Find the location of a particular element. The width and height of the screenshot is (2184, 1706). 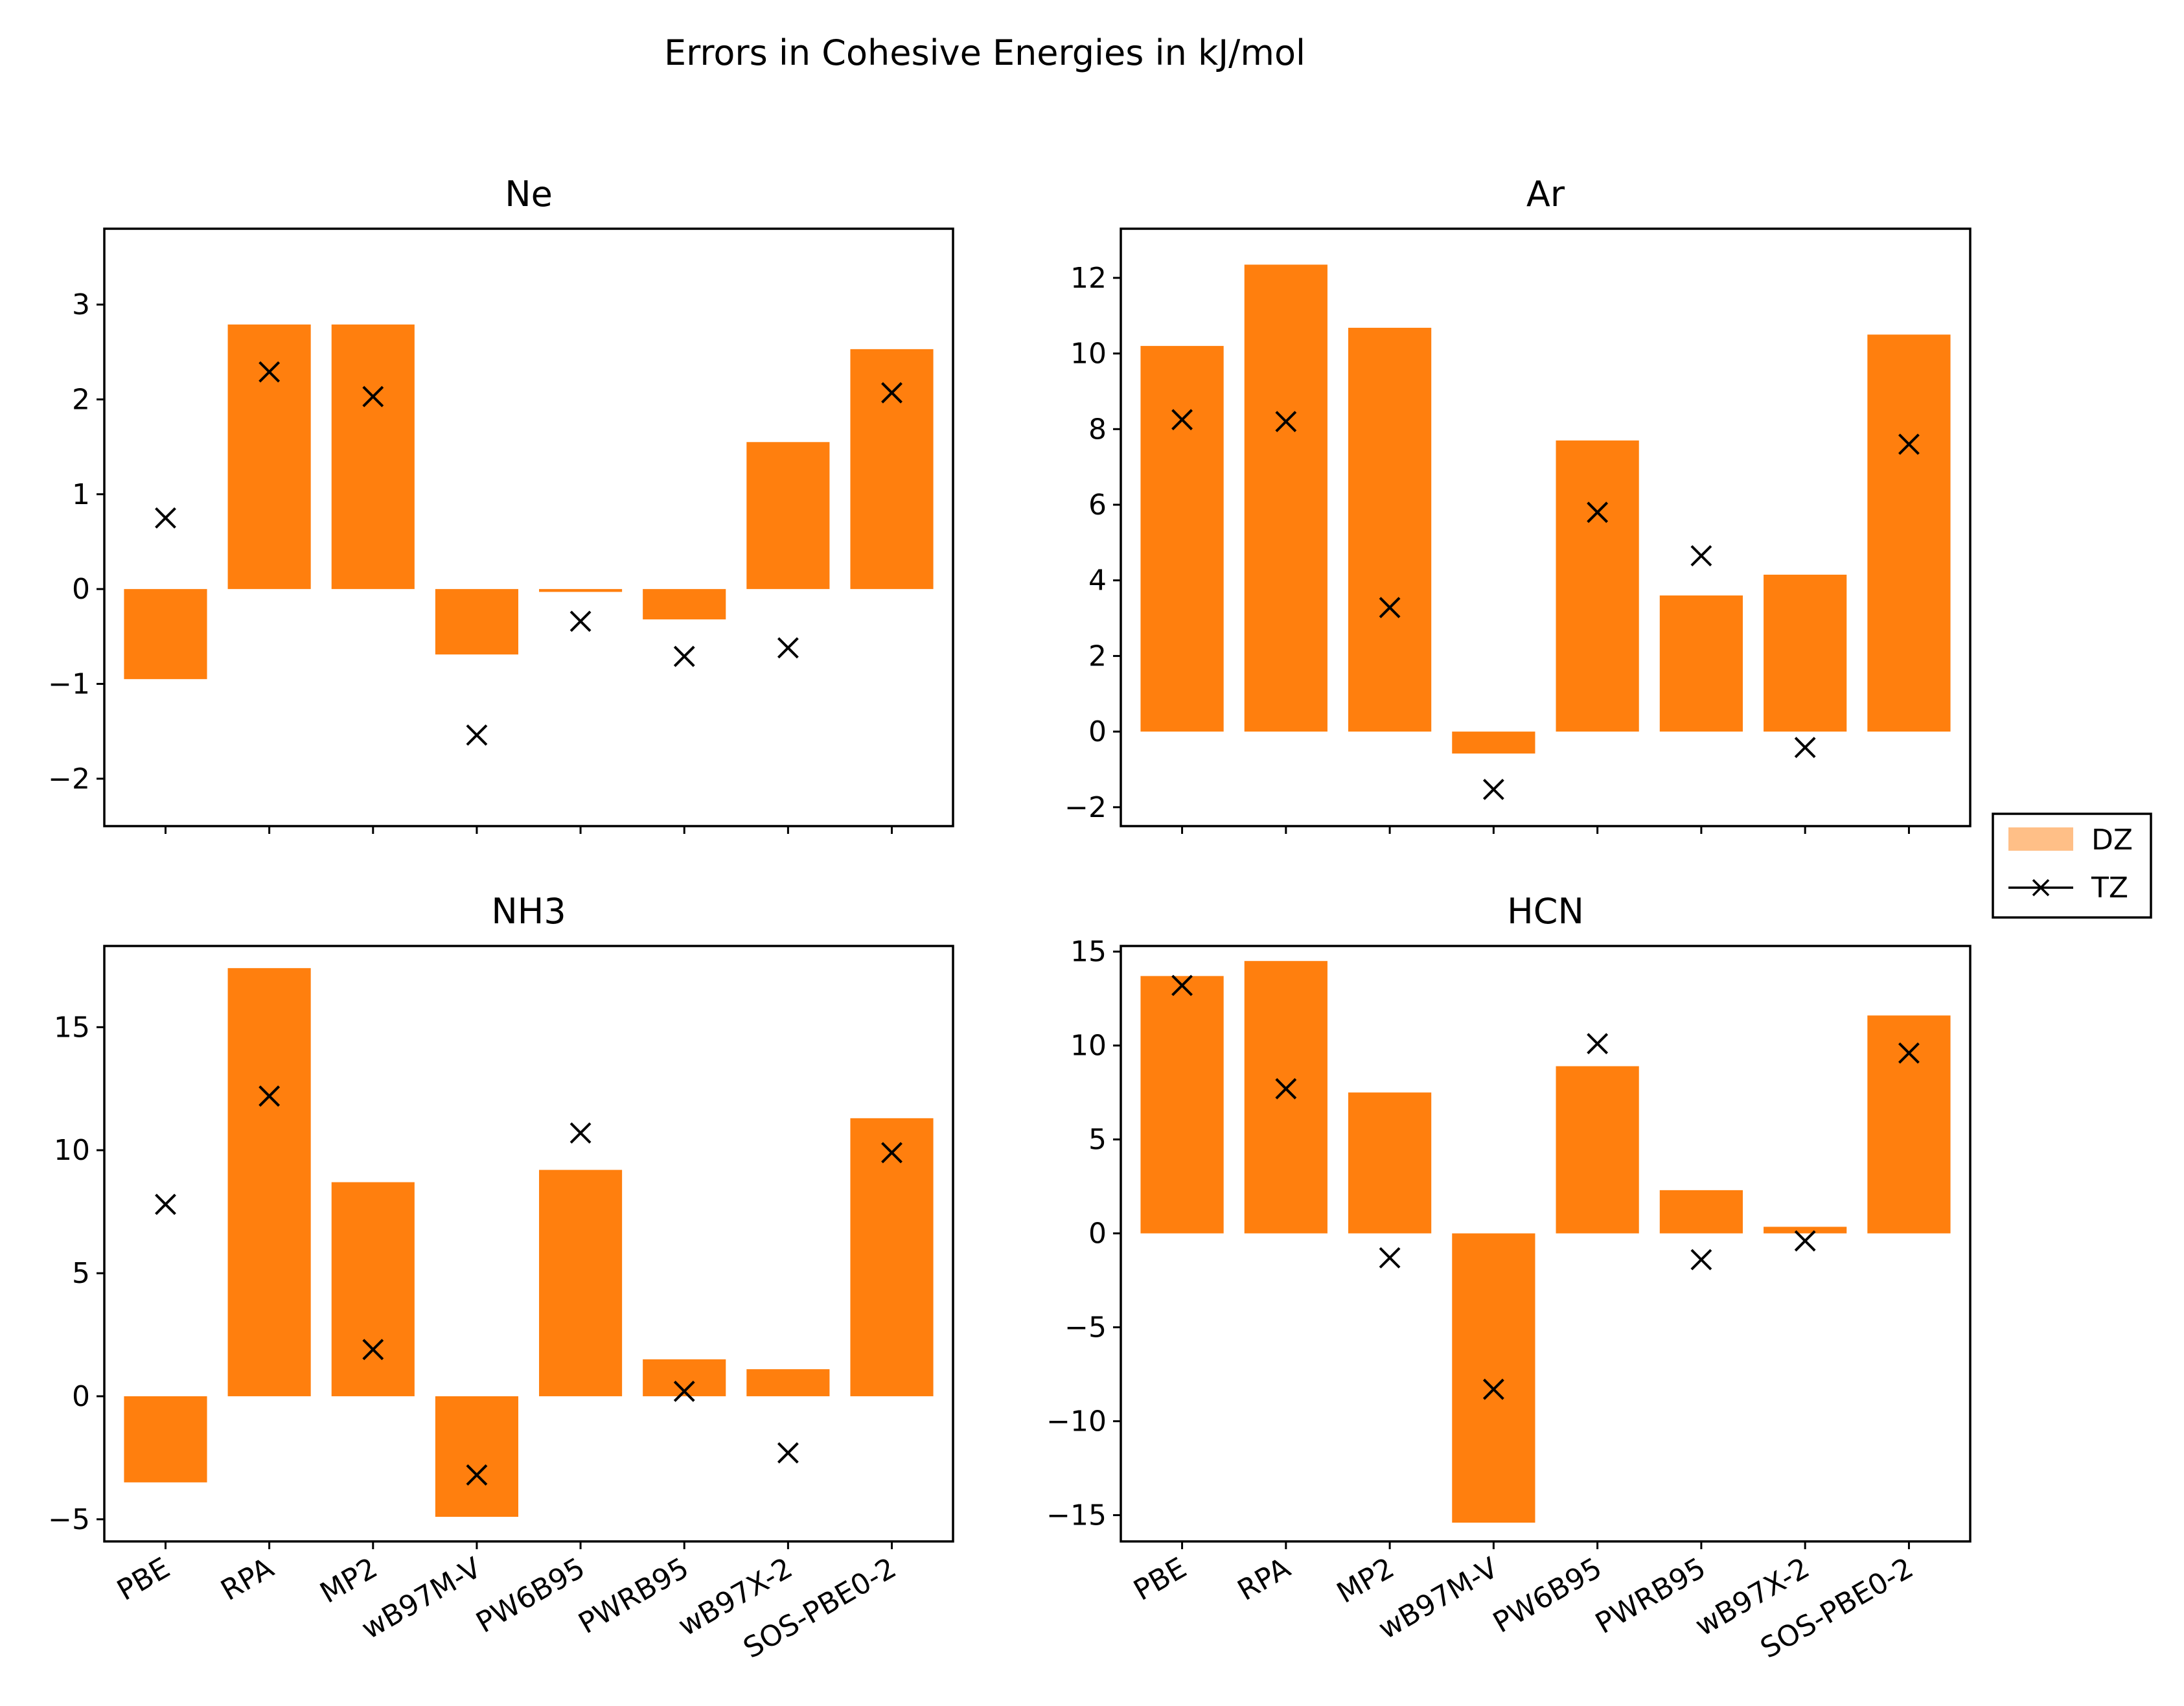

legend-tz-label: TZ is located at coordinates (2110, 888).